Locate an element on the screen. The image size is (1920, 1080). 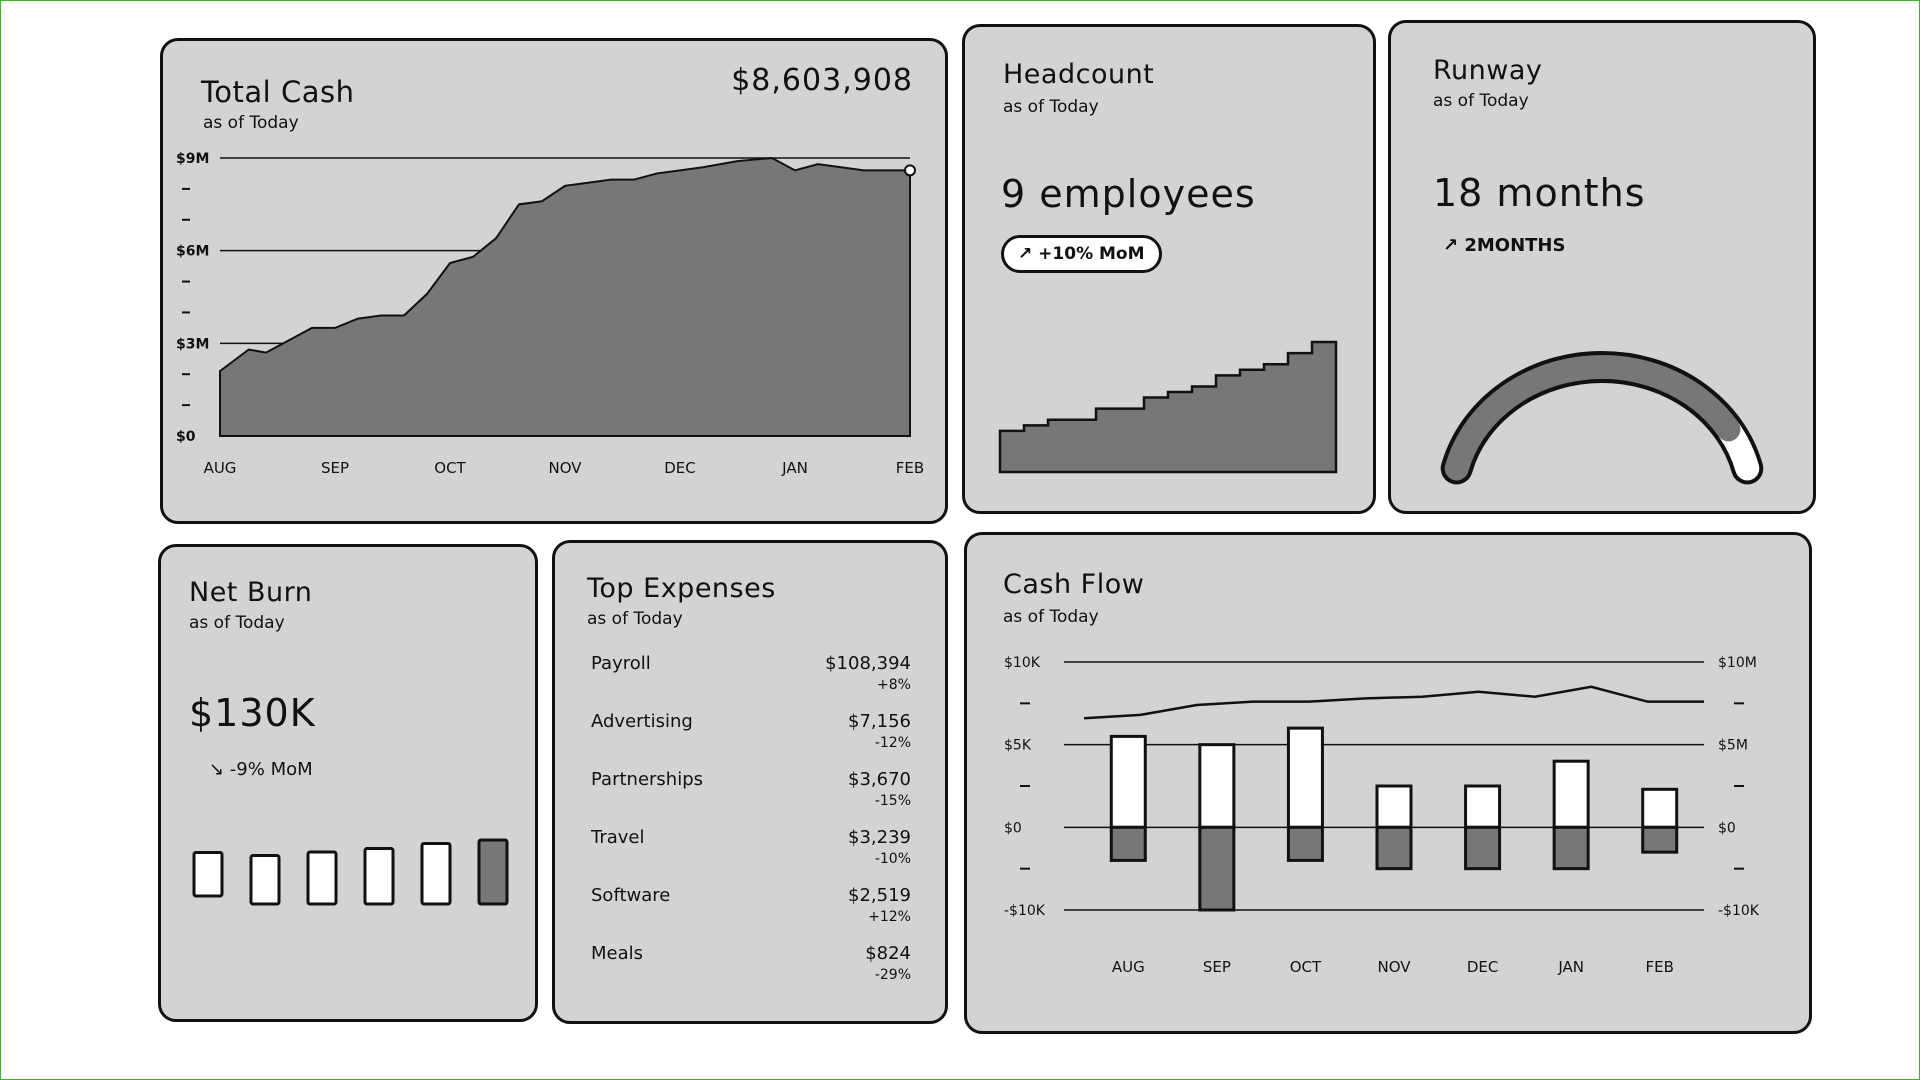
expense-name: Payroll is located at coordinates (621, 663).